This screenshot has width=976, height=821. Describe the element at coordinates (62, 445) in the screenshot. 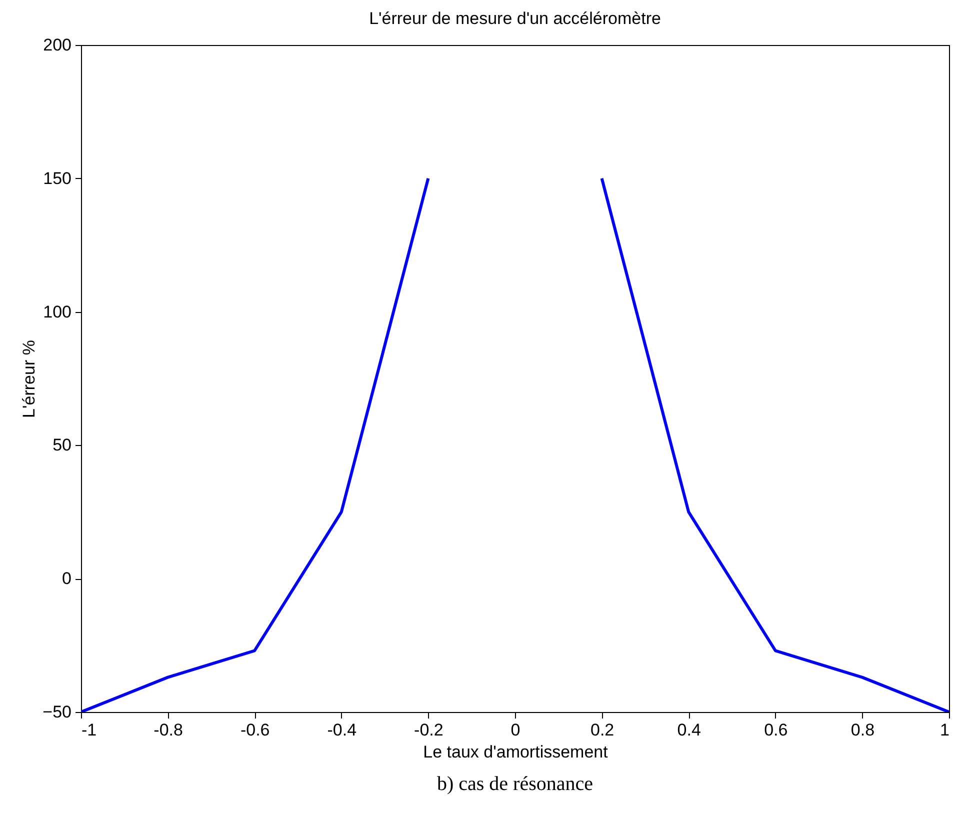

I see `y-tick-label: 50` at that location.